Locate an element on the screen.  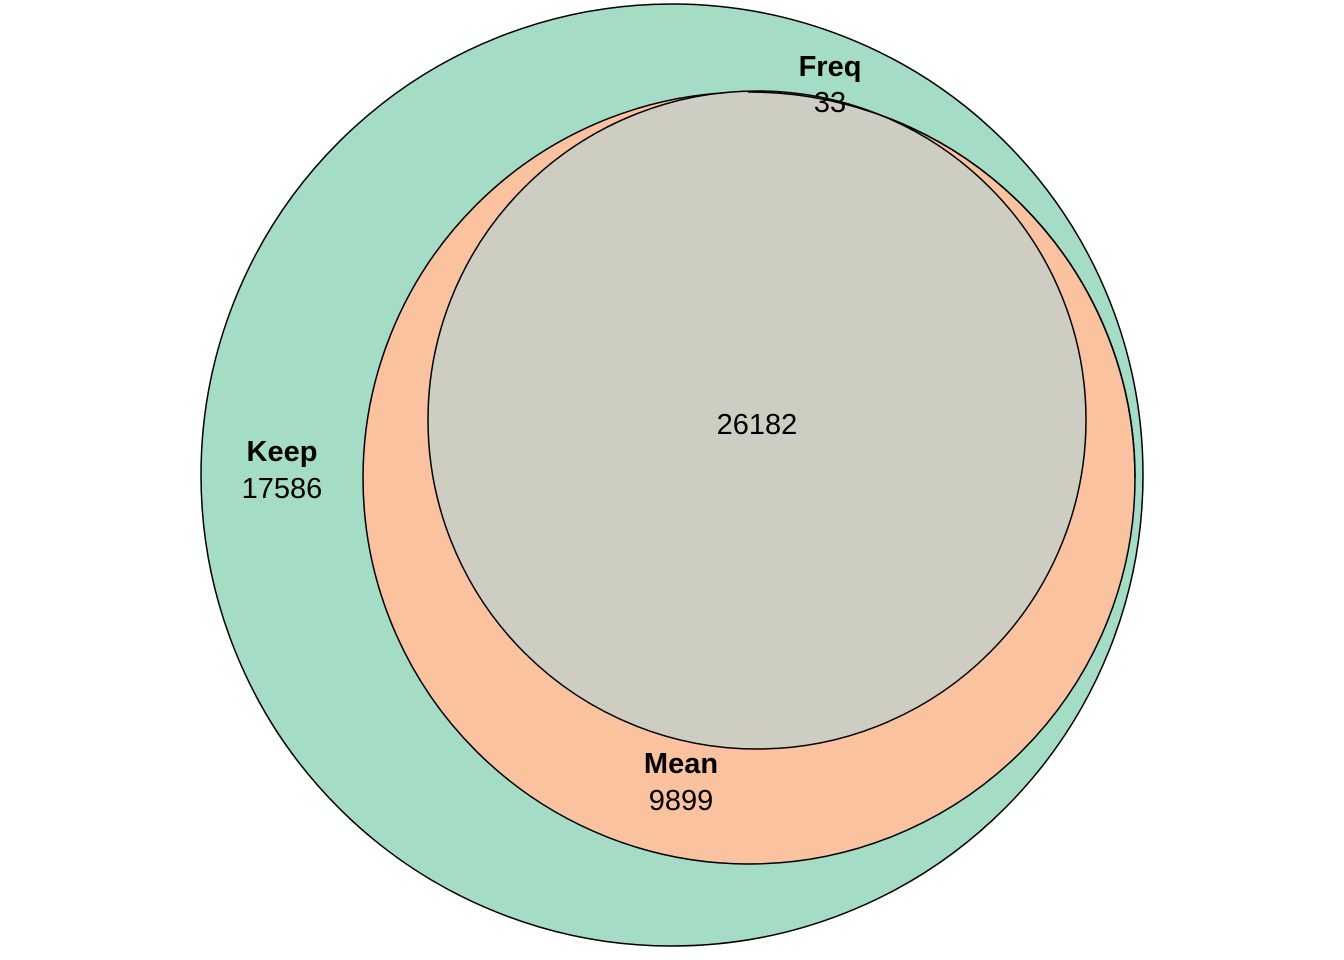
mean-set-label: Mean is located at coordinates (681, 764).